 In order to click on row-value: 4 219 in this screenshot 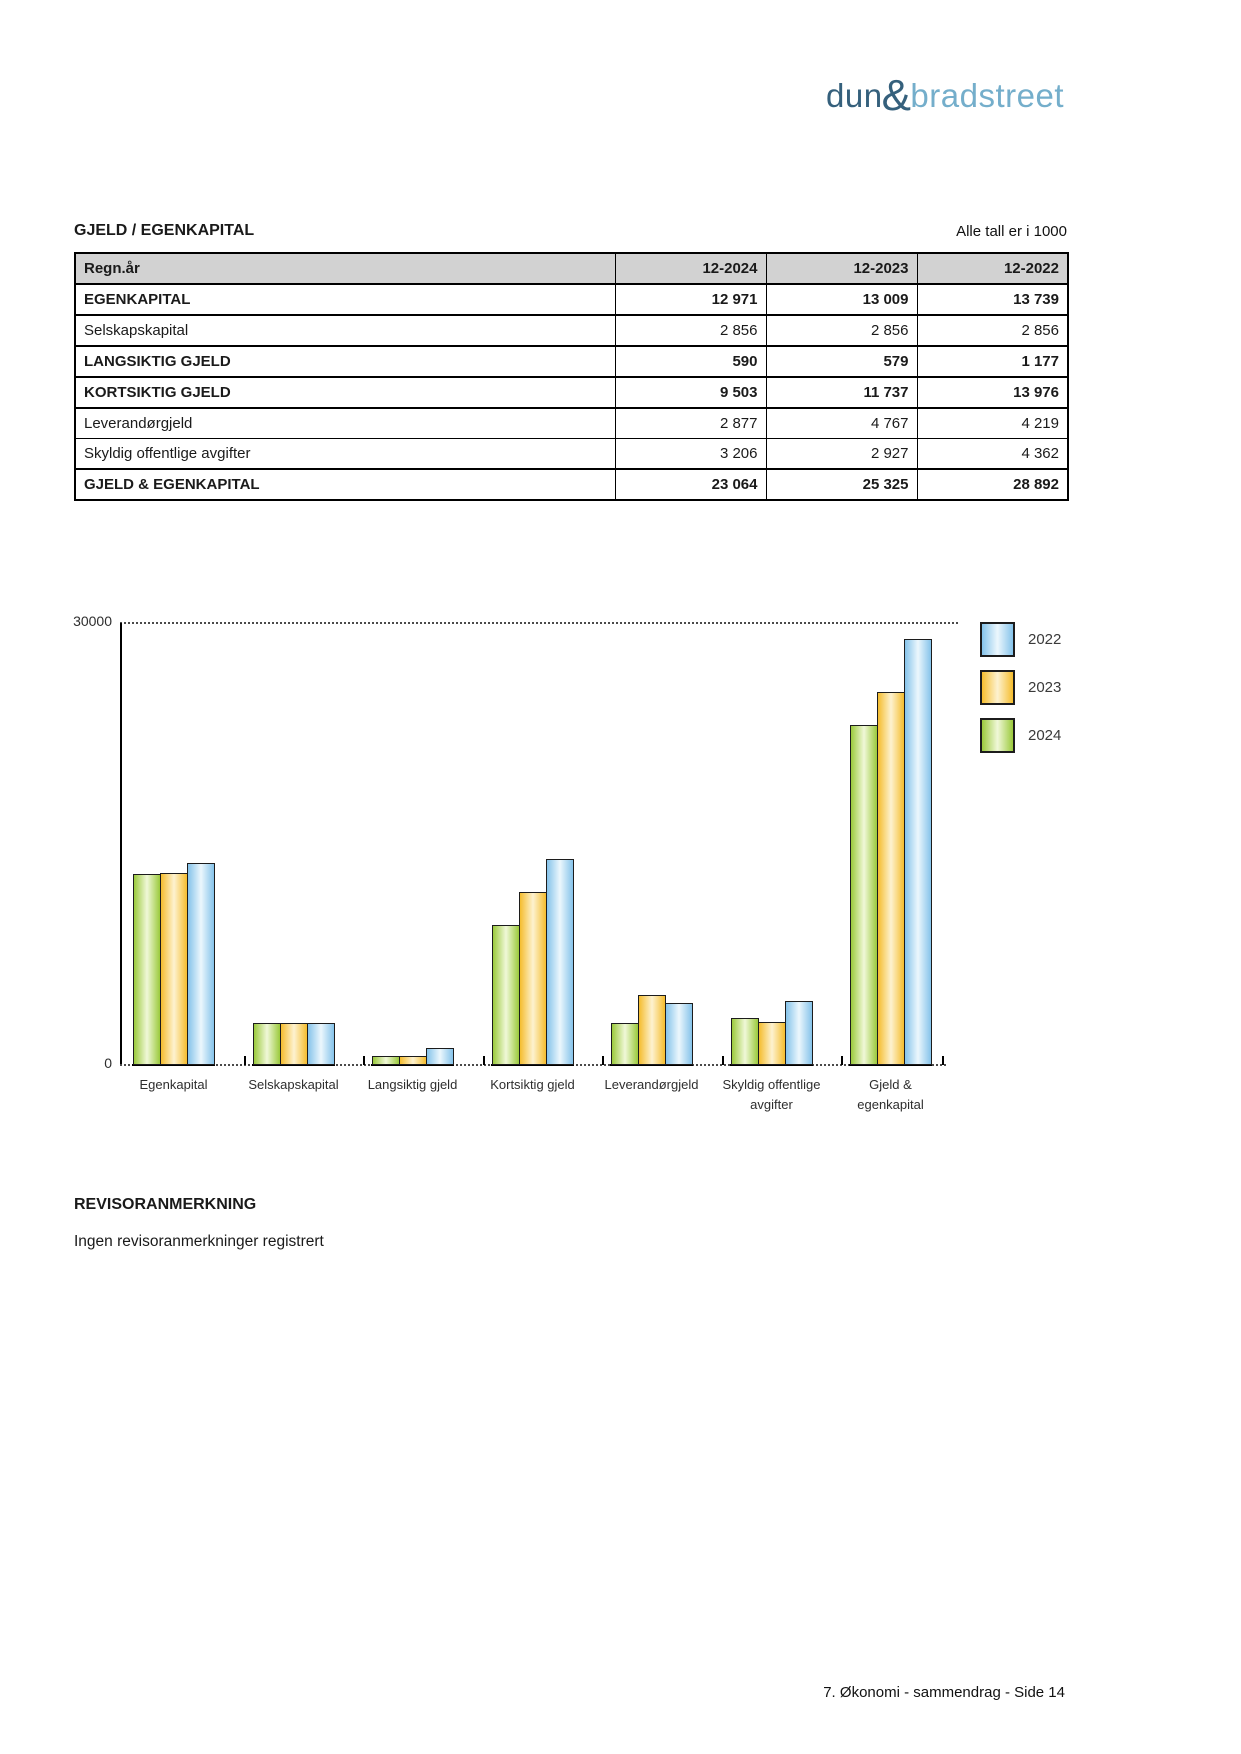, I will do `click(992, 423)`.